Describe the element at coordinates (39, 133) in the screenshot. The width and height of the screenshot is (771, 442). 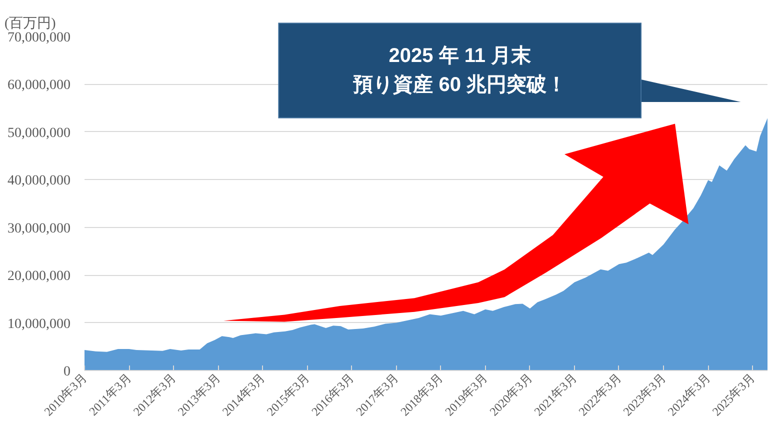
I see `y-tick-label: 50,000,000` at that location.